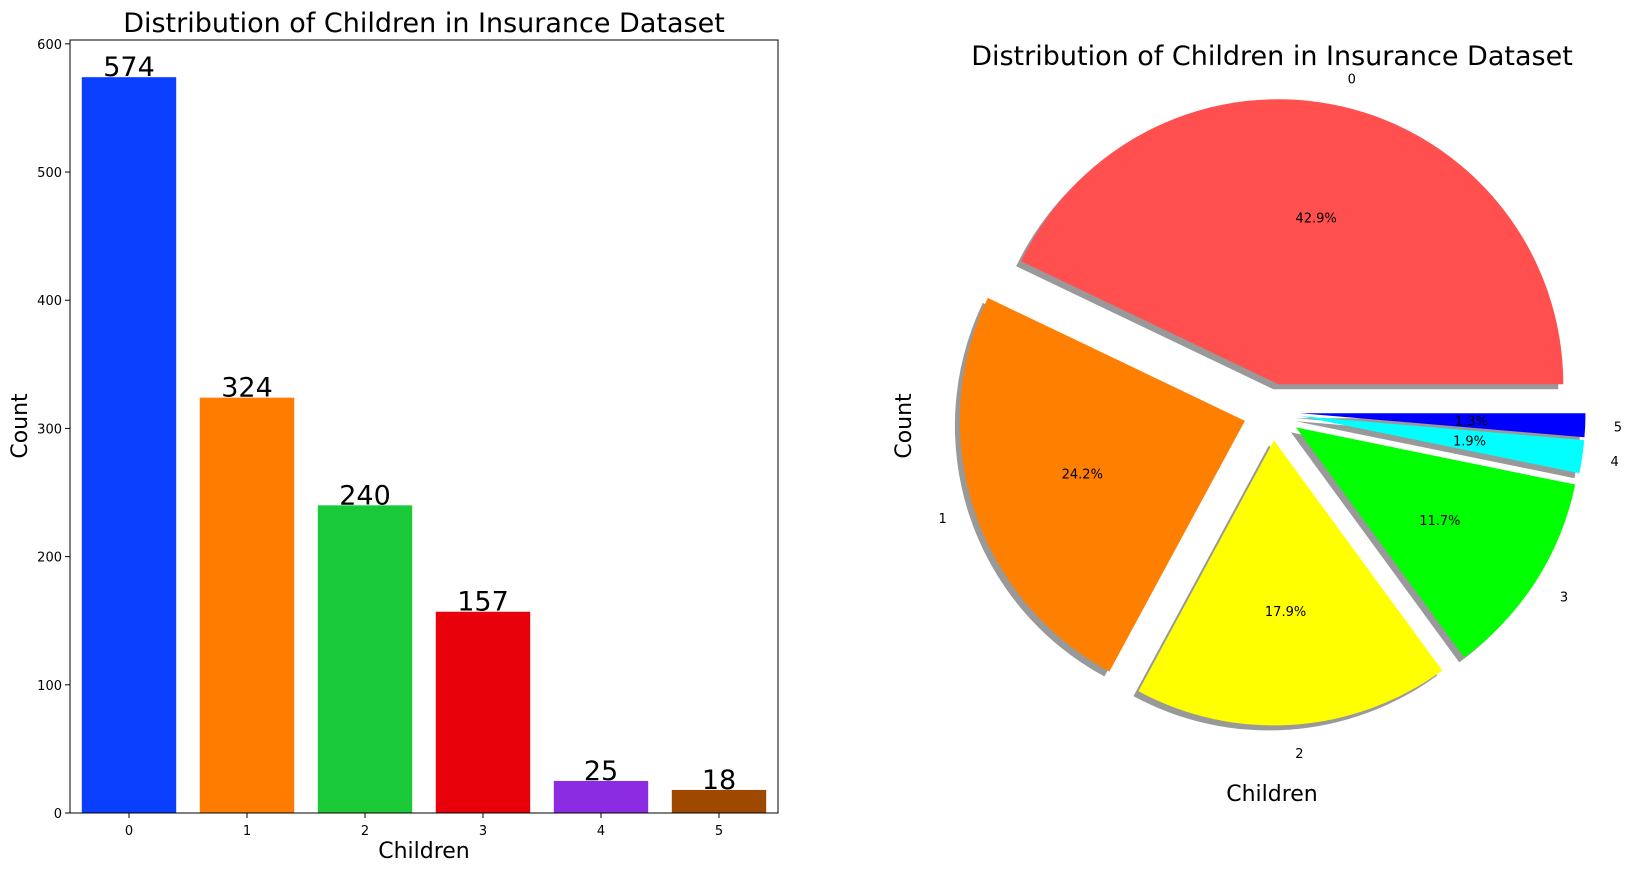 Image resolution: width=1631 pixels, height=869 pixels. What do you see at coordinates (1082, 475) in the screenshot?
I see `pie-percent-label: 24.2%` at bounding box center [1082, 475].